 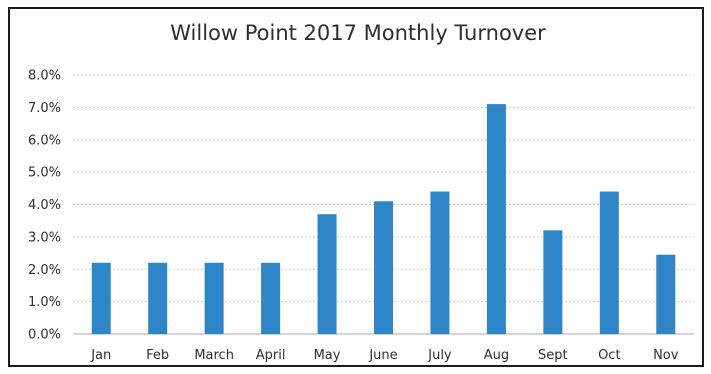 What do you see at coordinates (44, 335) in the screenshot?
I see `y-tick-label: 0.0%` at bounding box center [44, 335].